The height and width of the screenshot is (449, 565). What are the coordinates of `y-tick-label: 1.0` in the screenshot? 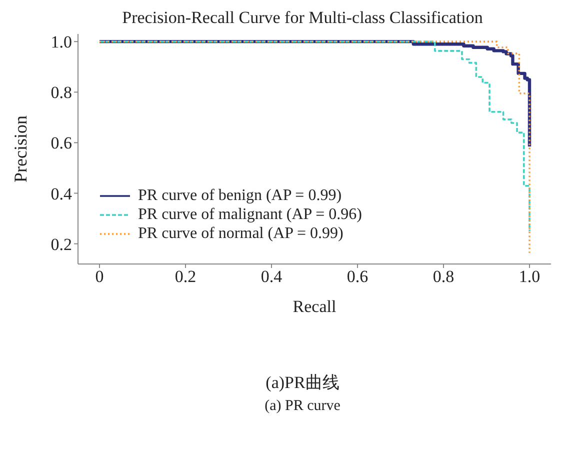 It's located at (61, 42).